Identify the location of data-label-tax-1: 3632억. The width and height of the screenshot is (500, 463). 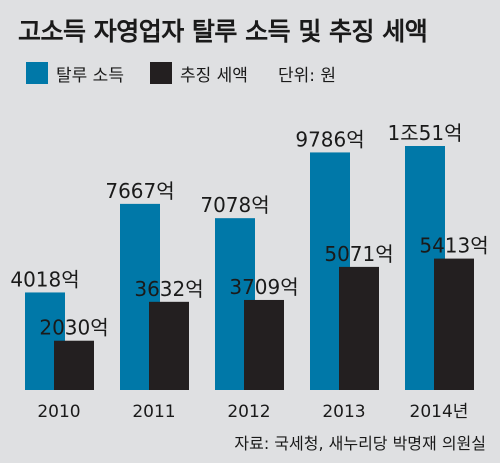
(168, 289).